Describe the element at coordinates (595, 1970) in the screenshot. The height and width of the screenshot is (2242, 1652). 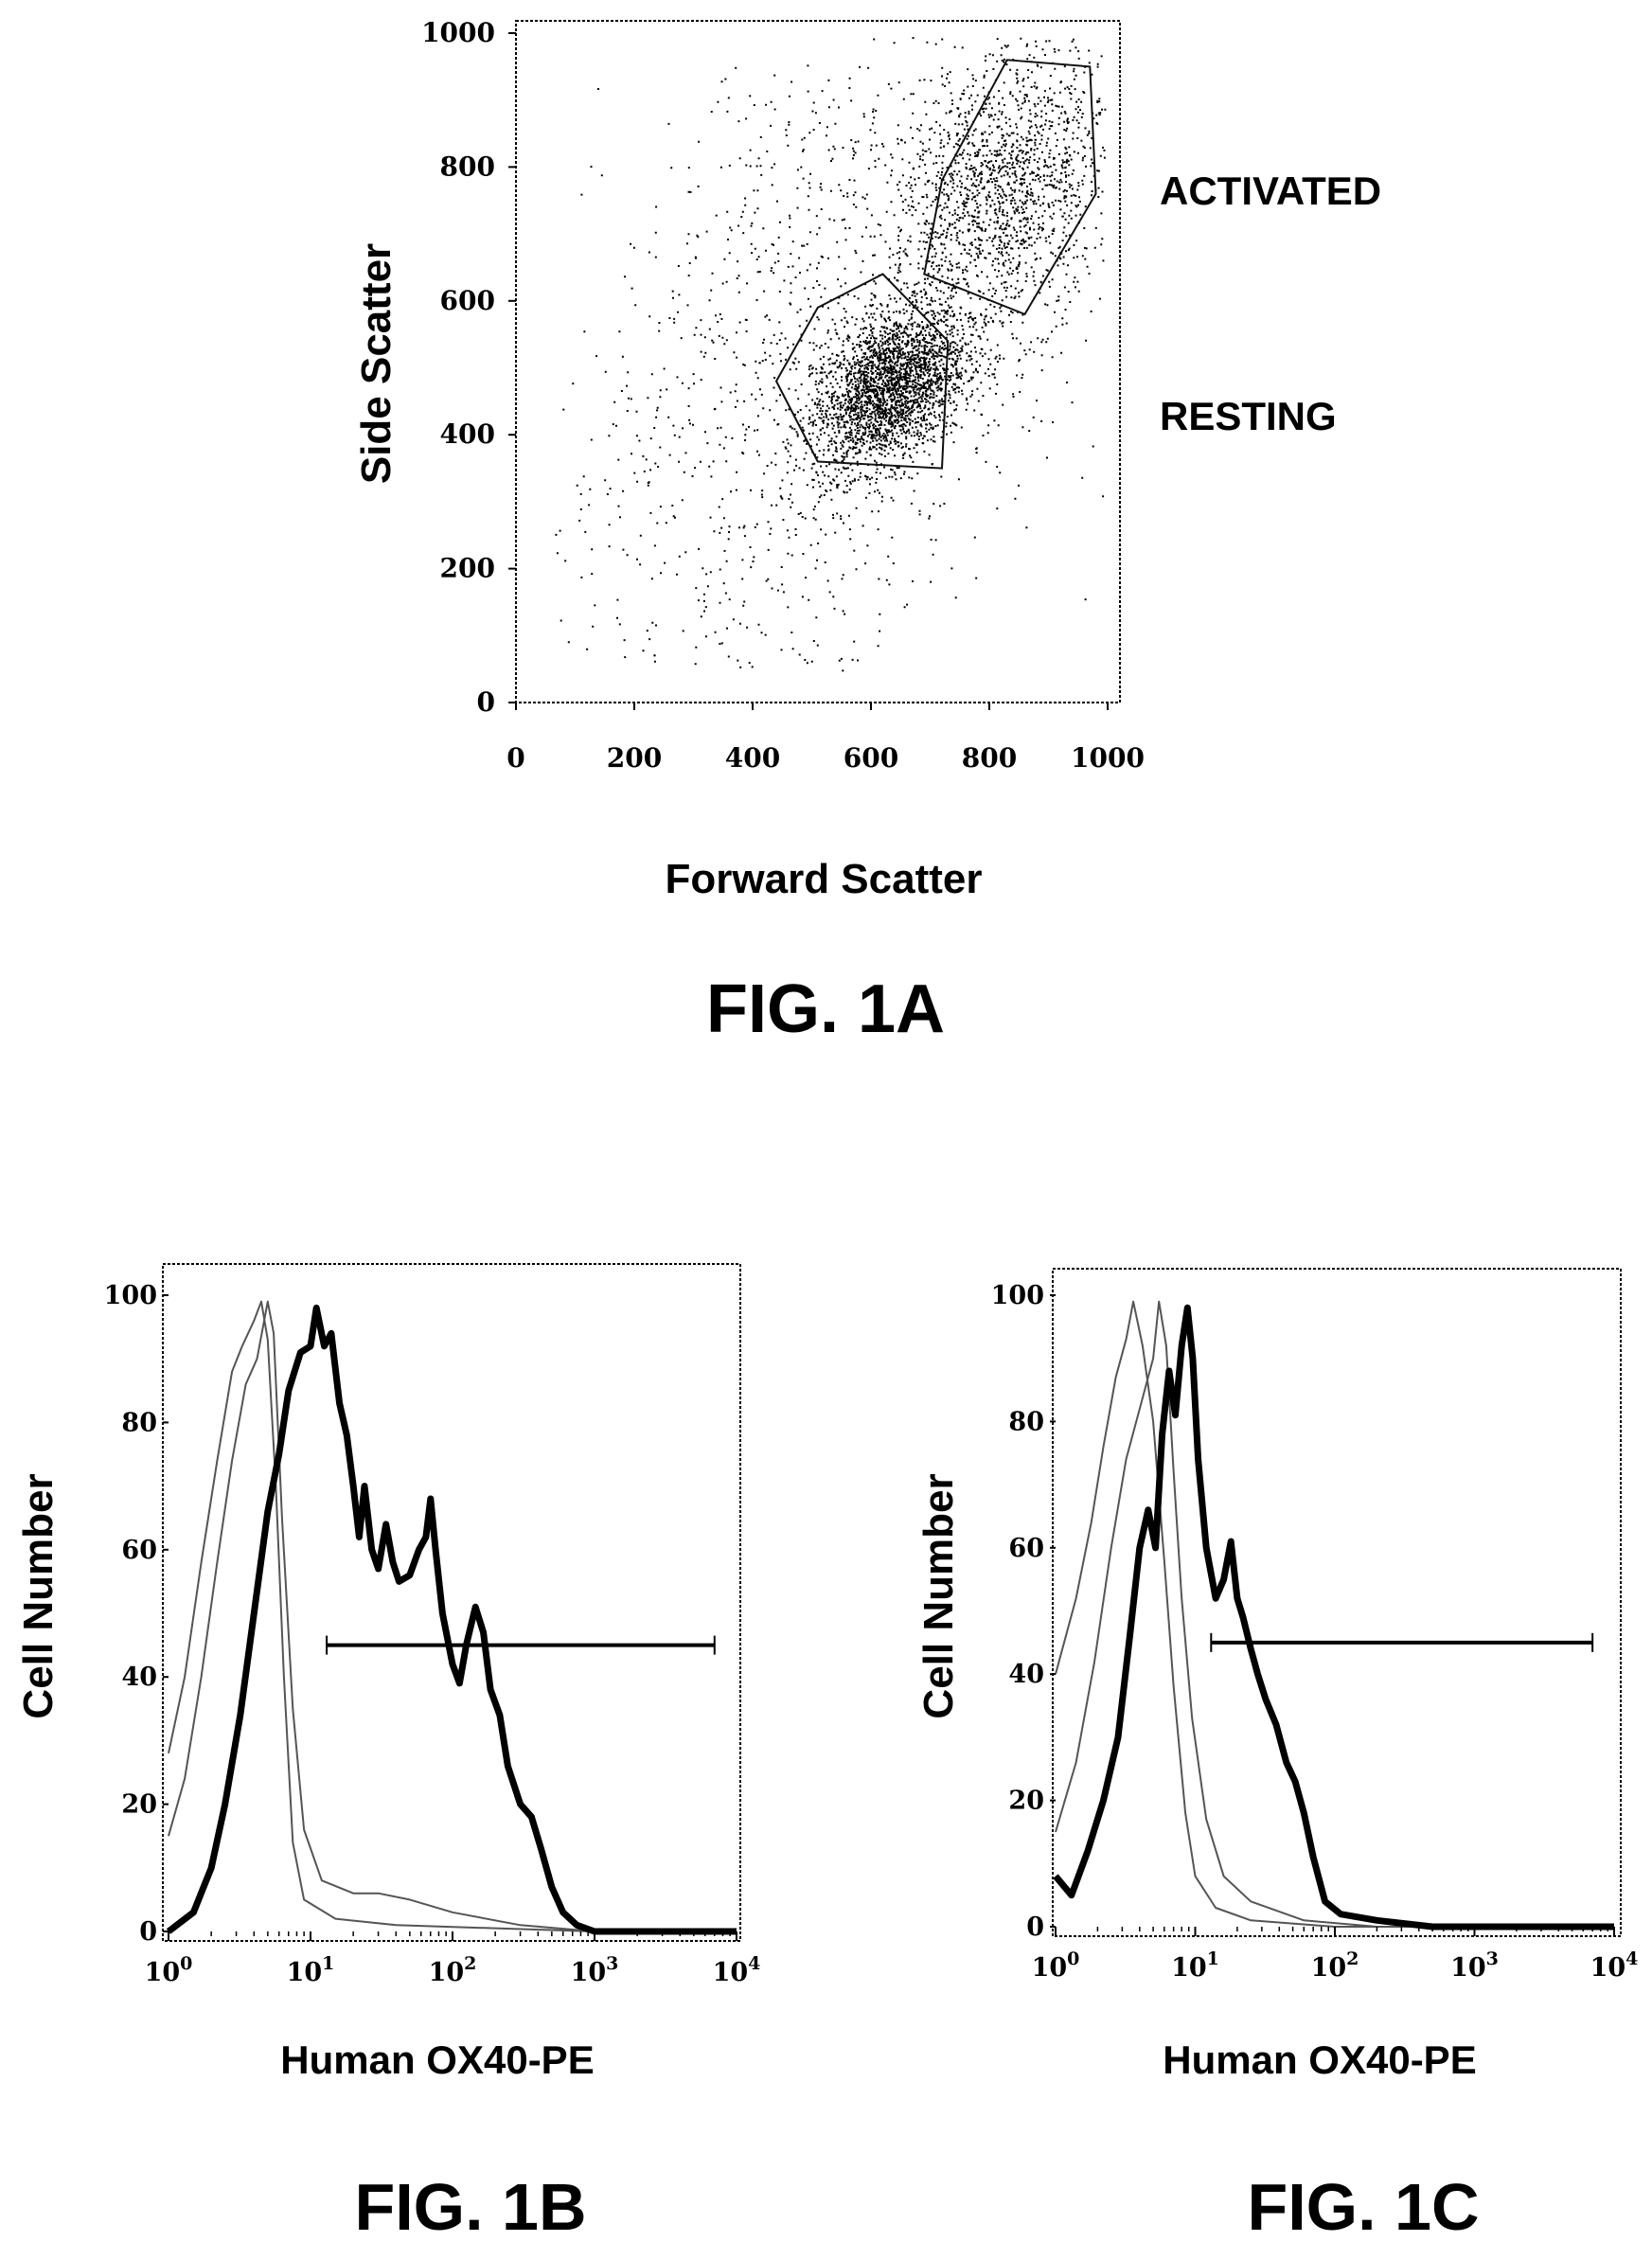
I see `fig-1b-x-tick-label: 10³` at that location.